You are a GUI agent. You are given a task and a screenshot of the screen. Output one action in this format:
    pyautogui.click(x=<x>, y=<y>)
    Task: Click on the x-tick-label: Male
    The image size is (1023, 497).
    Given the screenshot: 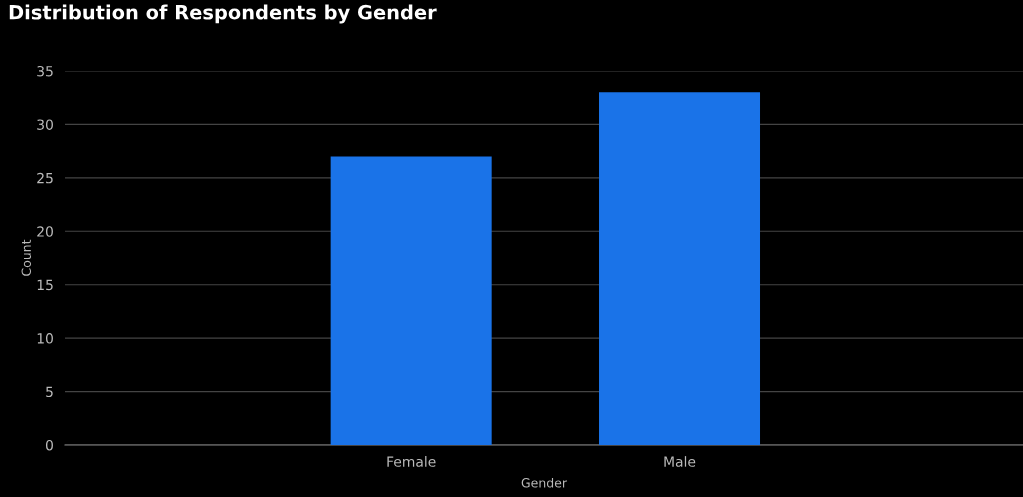 What is the action you would take?
    pyautogui.click(x=680, y=461)
    